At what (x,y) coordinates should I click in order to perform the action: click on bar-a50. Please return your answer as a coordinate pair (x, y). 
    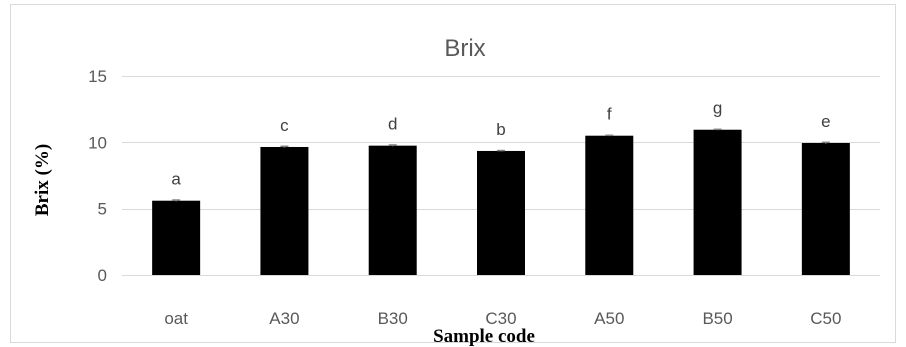
    Looking at the image, I should click on (609, 205).